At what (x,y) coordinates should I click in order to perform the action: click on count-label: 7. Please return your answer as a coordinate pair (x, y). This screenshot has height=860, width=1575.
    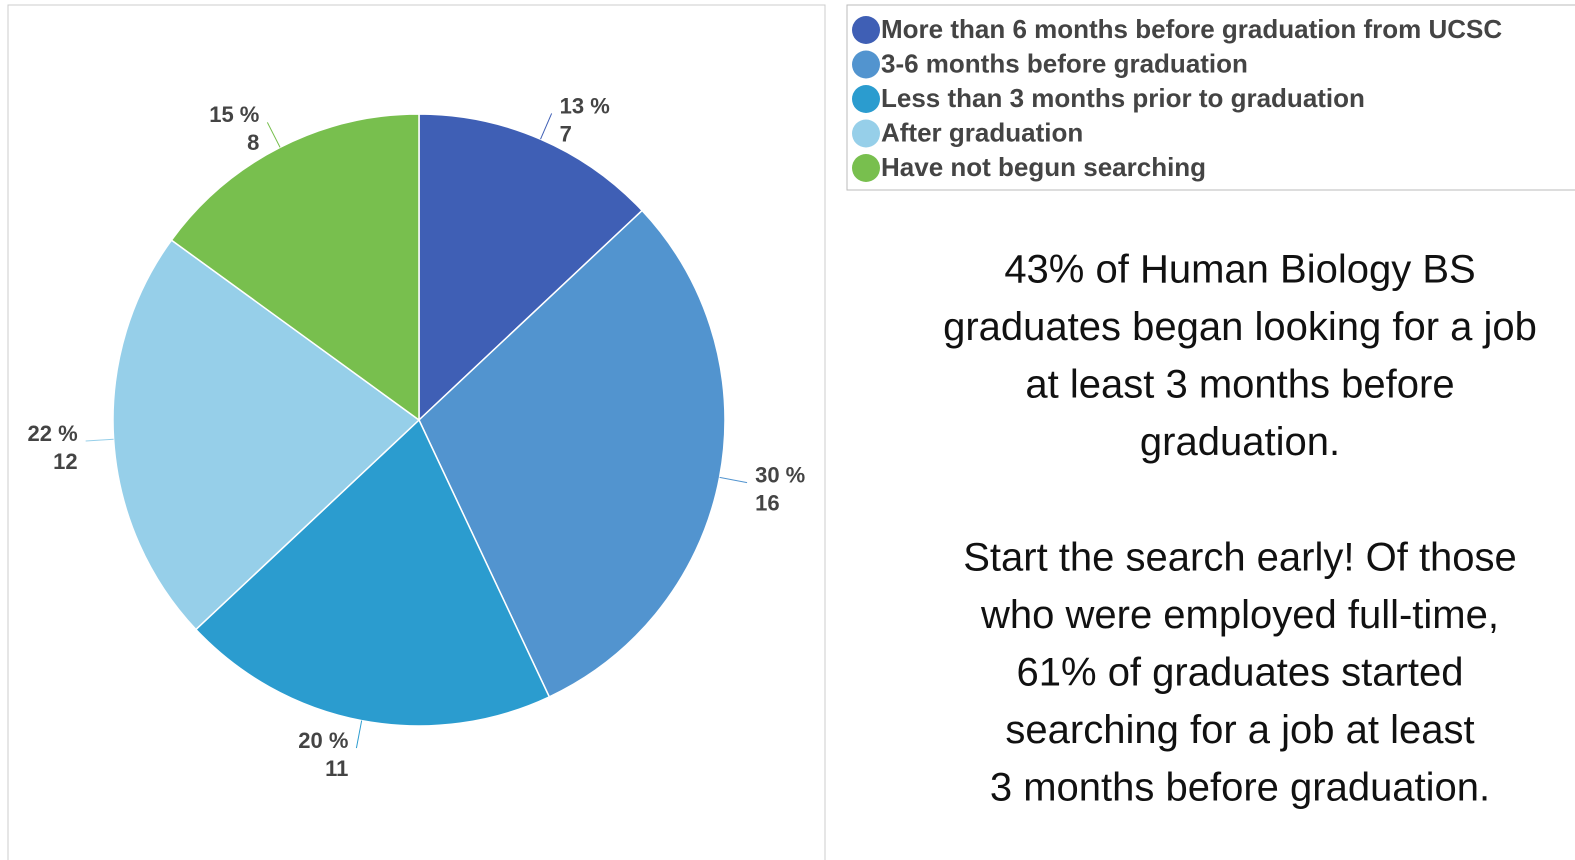
    Looking at the image, I should click on (566, 133).